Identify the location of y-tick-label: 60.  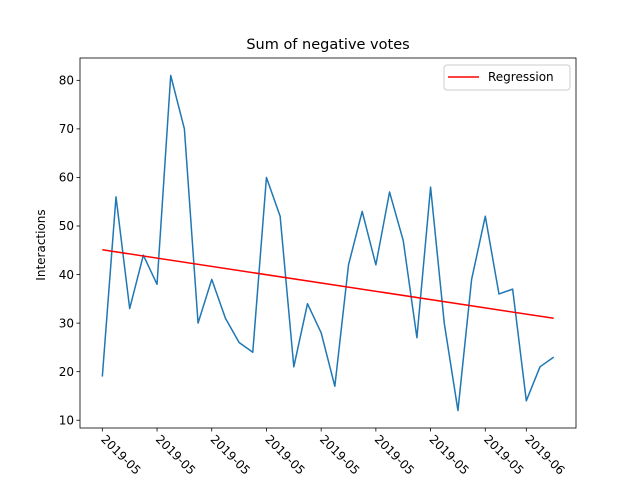
(66, 178).